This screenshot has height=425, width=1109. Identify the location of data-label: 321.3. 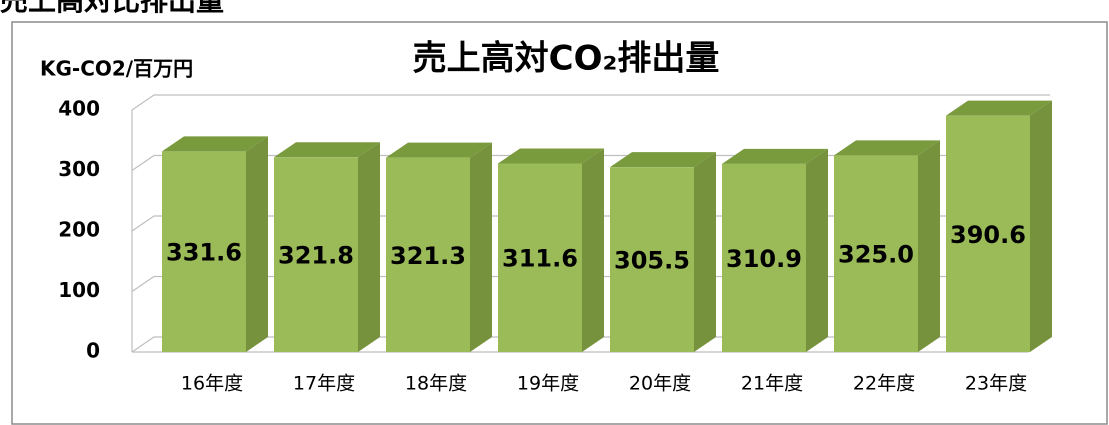
(428, 256).